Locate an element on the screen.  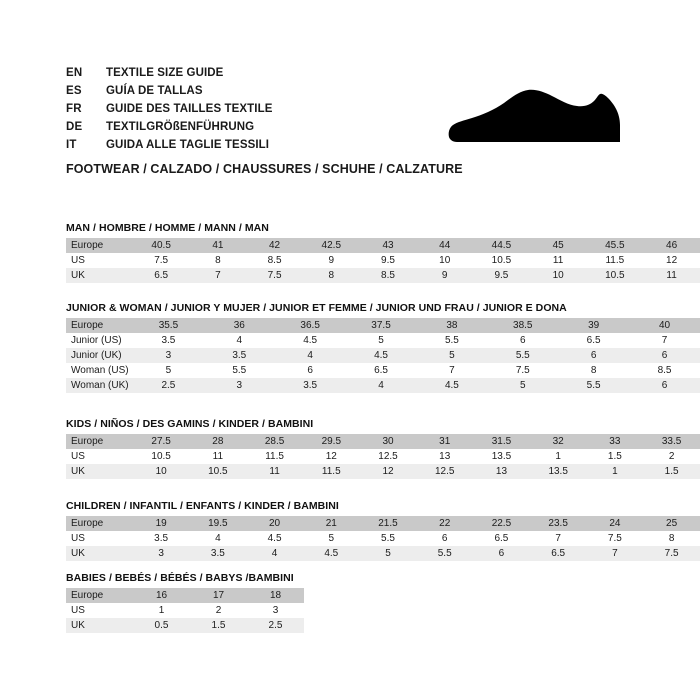
table-header-row: Europe 27.5 28 28.5 29.5 30 31 31.5 32 33 33.5 is located at coordinates (383, 441).